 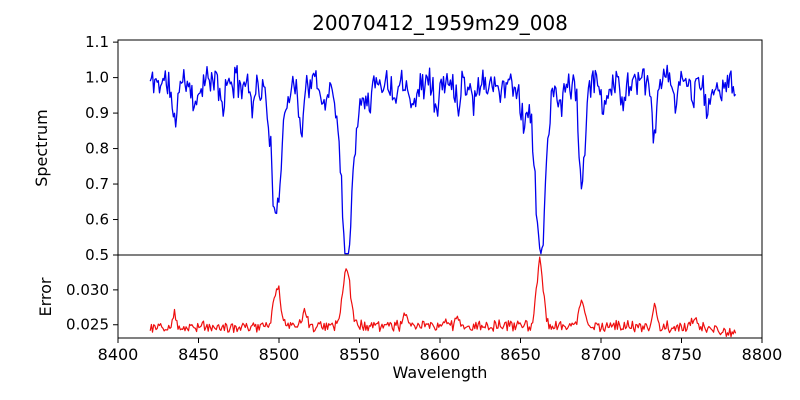 What do you see at coordinates (41, 148) in the screenshot?
I see `spectrum-y-axis-label: Spectrum` at bounding box center [41, 148].